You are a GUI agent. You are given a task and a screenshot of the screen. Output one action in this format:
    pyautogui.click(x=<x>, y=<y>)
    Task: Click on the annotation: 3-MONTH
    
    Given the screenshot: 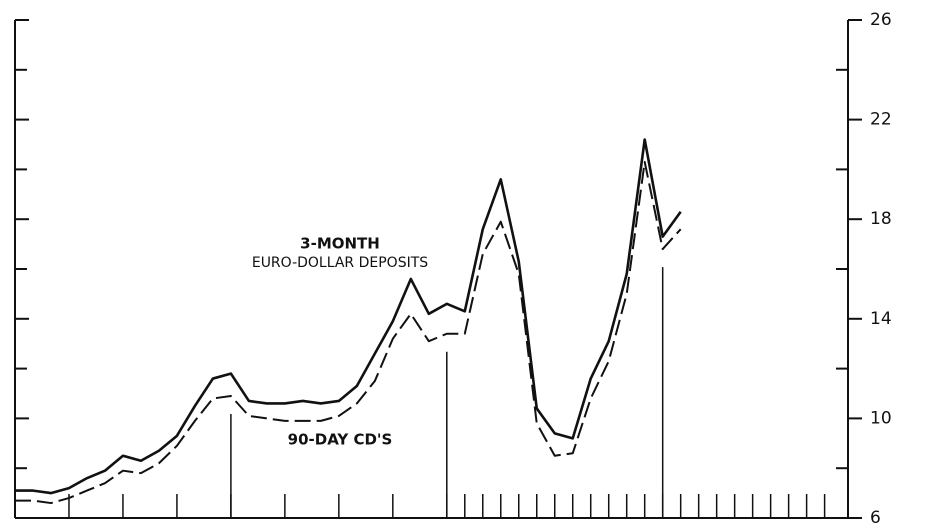 What is the action you would take?
    pyautogui.click(x=340, y=244)
    